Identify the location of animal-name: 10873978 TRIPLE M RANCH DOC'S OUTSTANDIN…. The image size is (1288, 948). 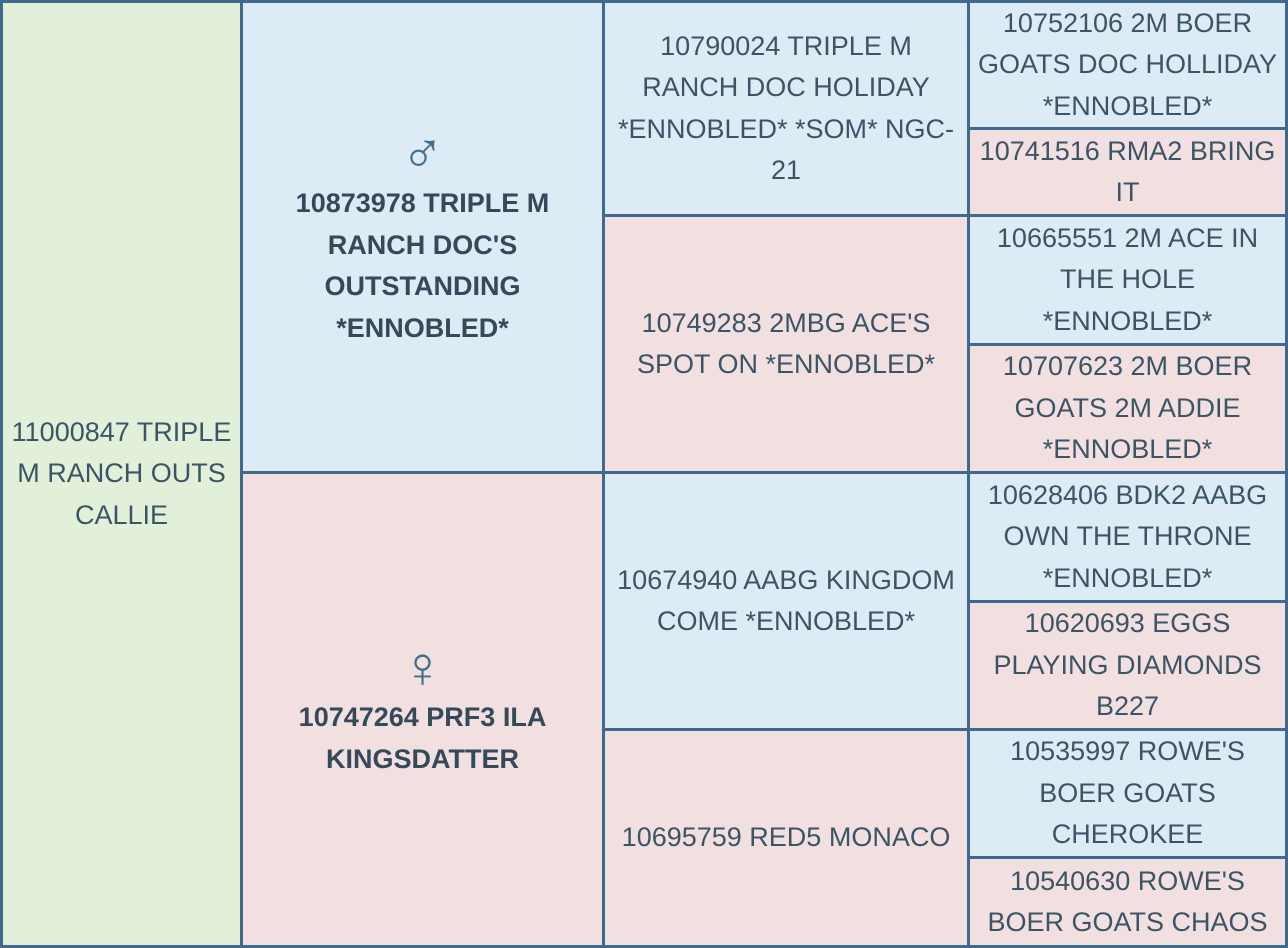
(422, 265).